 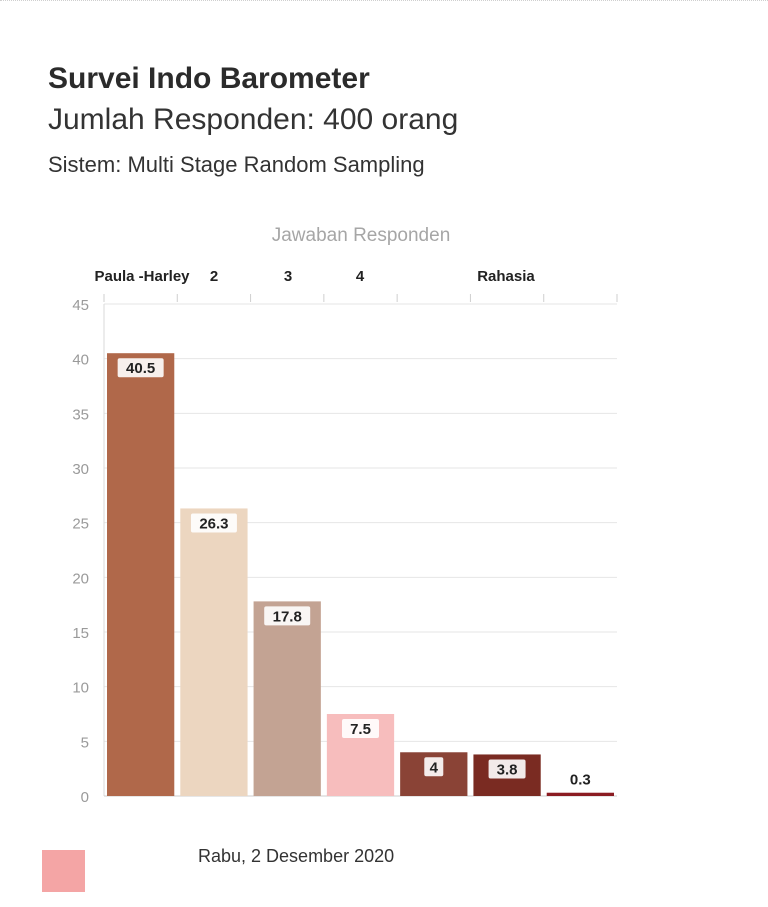 What do you see at coordinates (80, 578) in the screenshot?
I see `y-tick-label: 20` at bounding box center [80, 578].